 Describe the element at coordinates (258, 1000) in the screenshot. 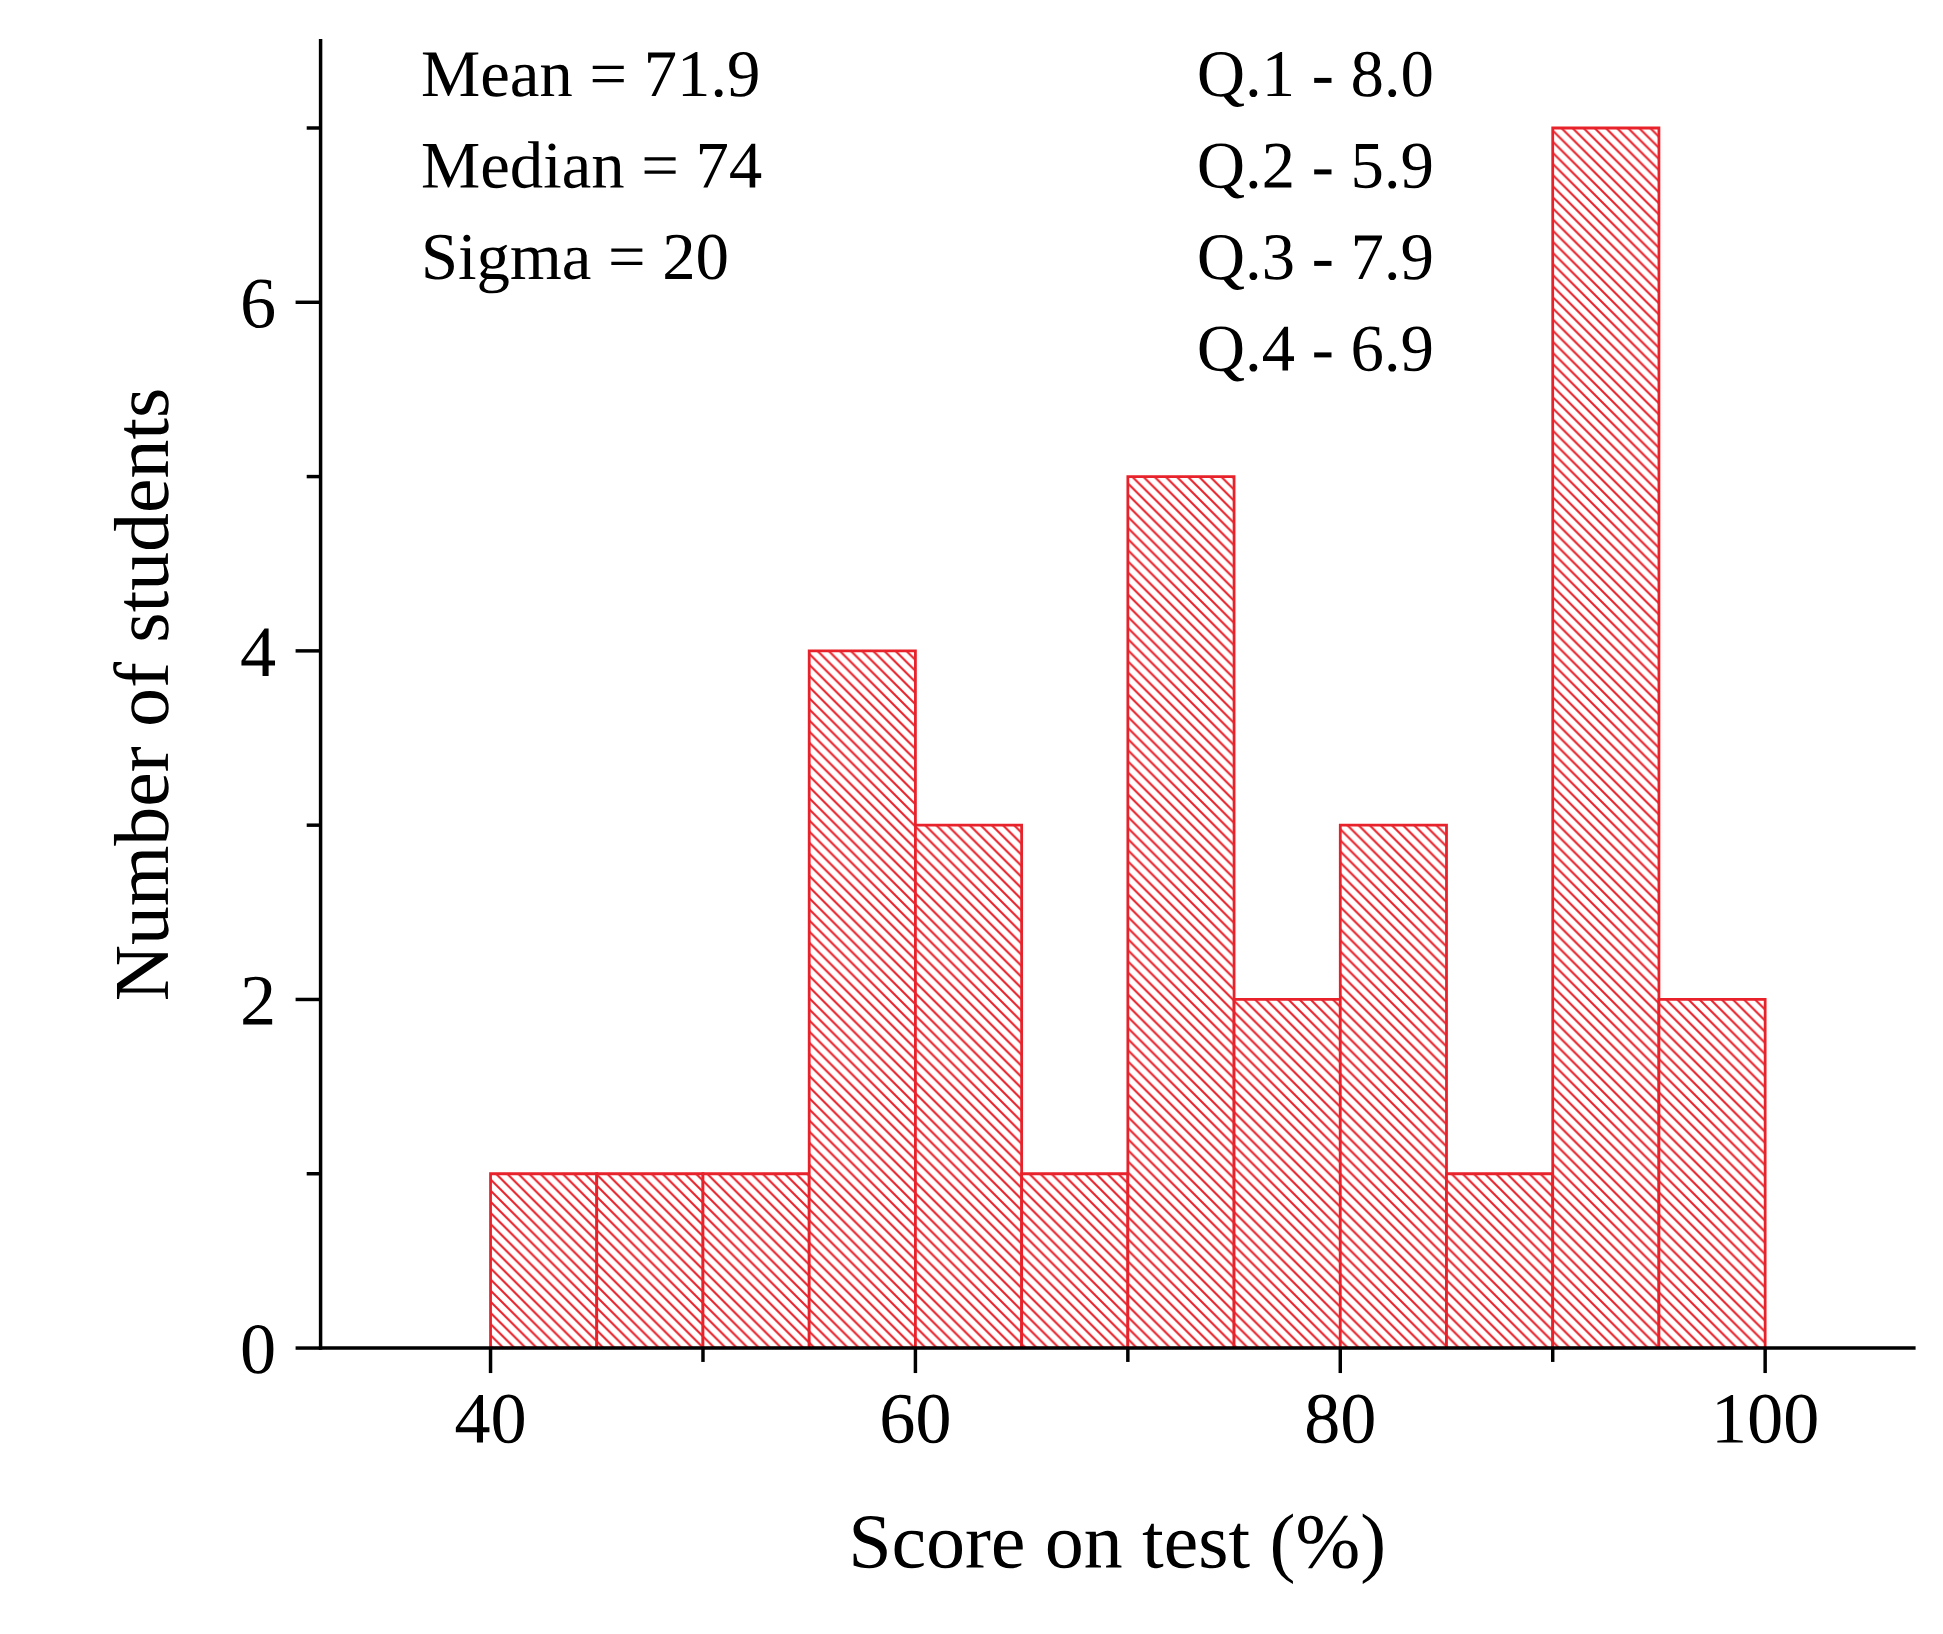

I see `y-tick-label: 2` at that location.